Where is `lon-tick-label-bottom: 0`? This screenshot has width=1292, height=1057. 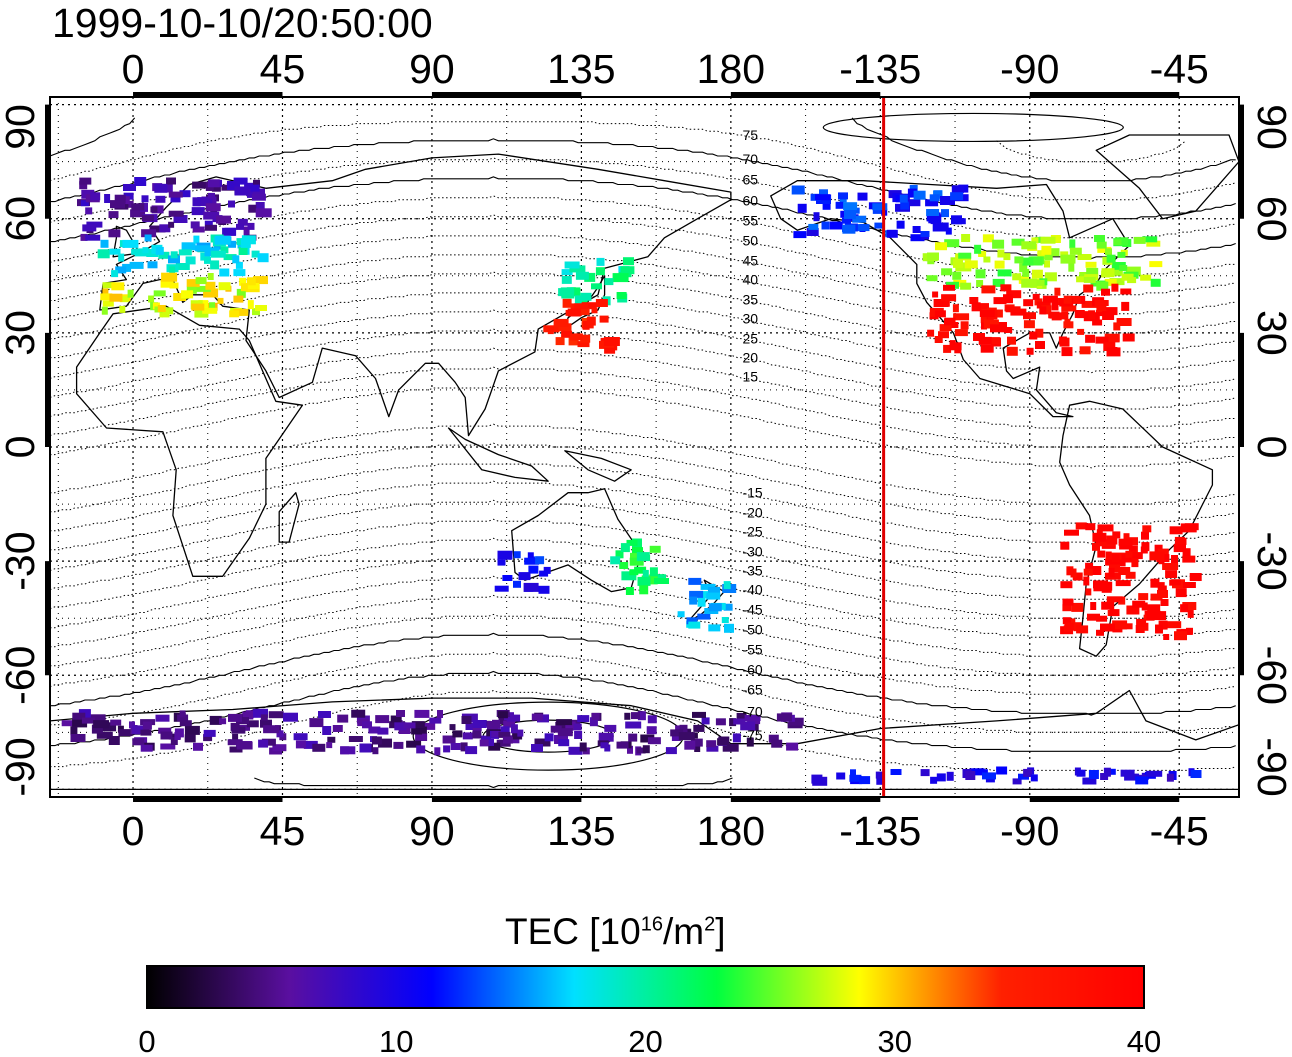
lon-tick-label-bottom: 0 is located at coordinates (133, 831).